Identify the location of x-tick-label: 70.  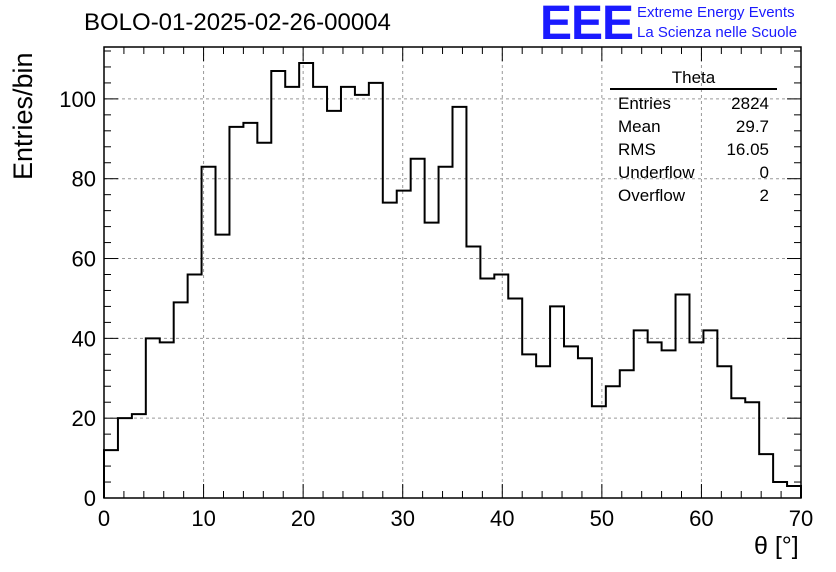
(801, 518).